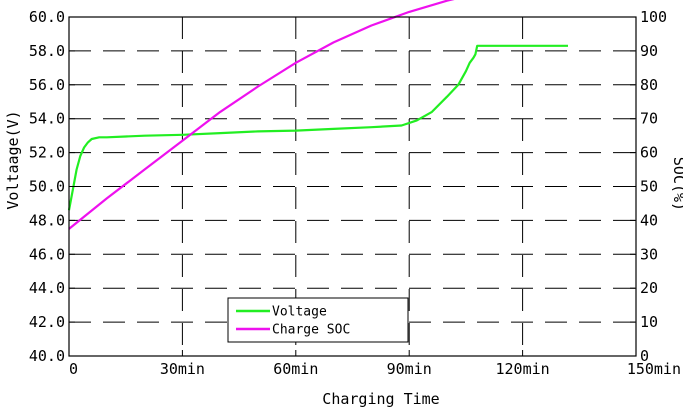 The width and height of the screenshot is (683, 412). I want to click on legend-box, so click(318, 320).